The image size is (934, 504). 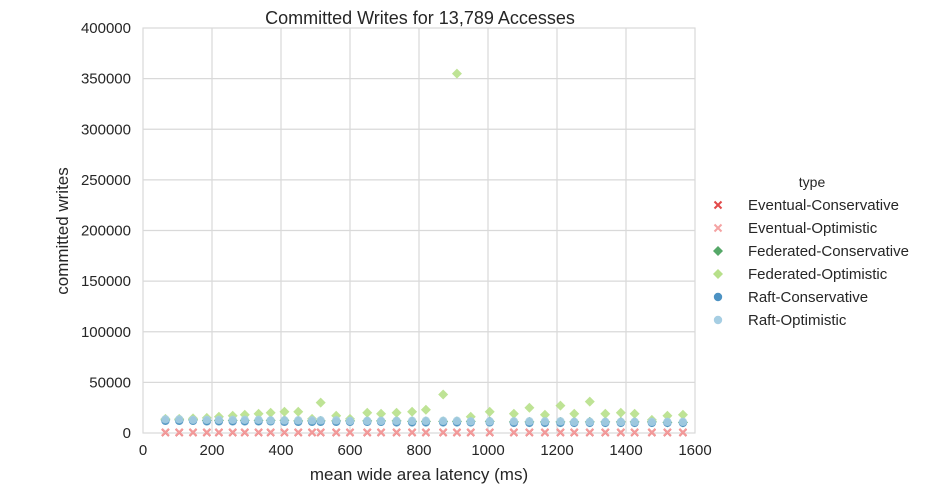 I want to click on y-tick-label: 400000, so click(x=106, y=28).